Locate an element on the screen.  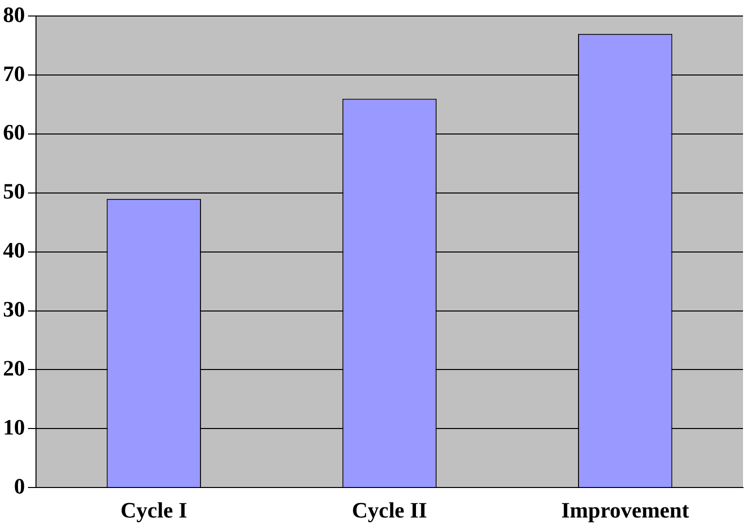
x-tick-label: Cycle II is located at coordinates (390, 509).